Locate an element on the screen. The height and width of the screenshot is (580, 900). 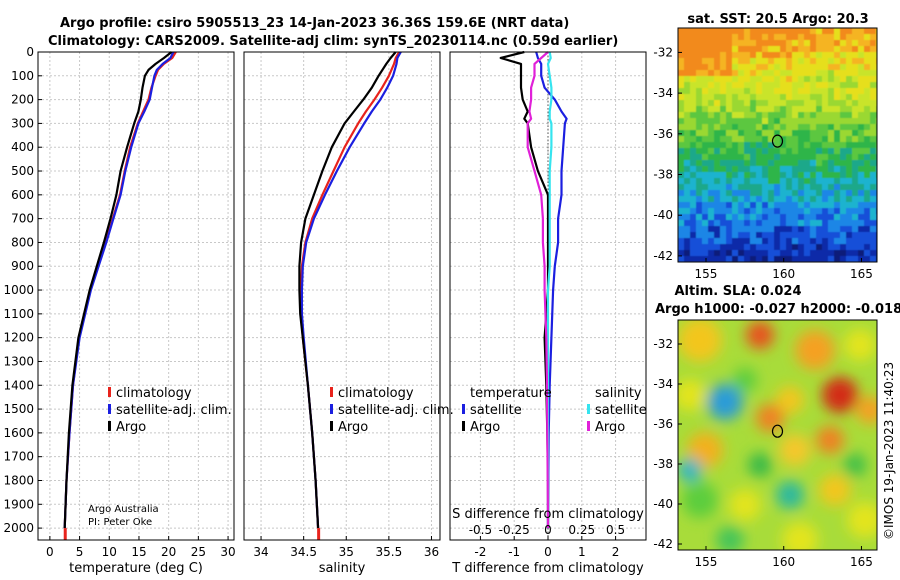
map-y-tick-label: -34 is located at coordinates (663, 93).